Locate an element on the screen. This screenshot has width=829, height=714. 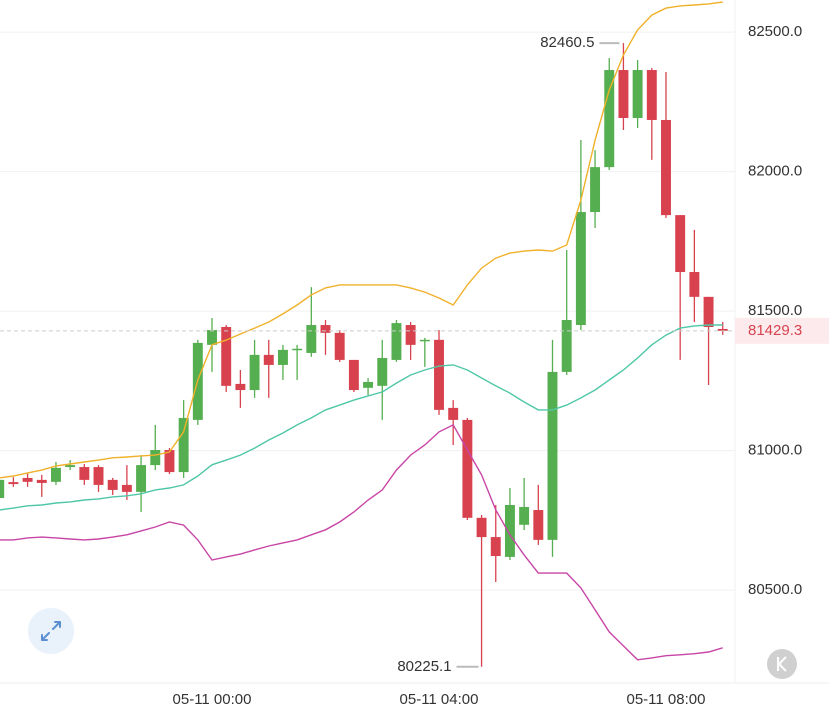
expand-icon is located at coordinates (51, 631).